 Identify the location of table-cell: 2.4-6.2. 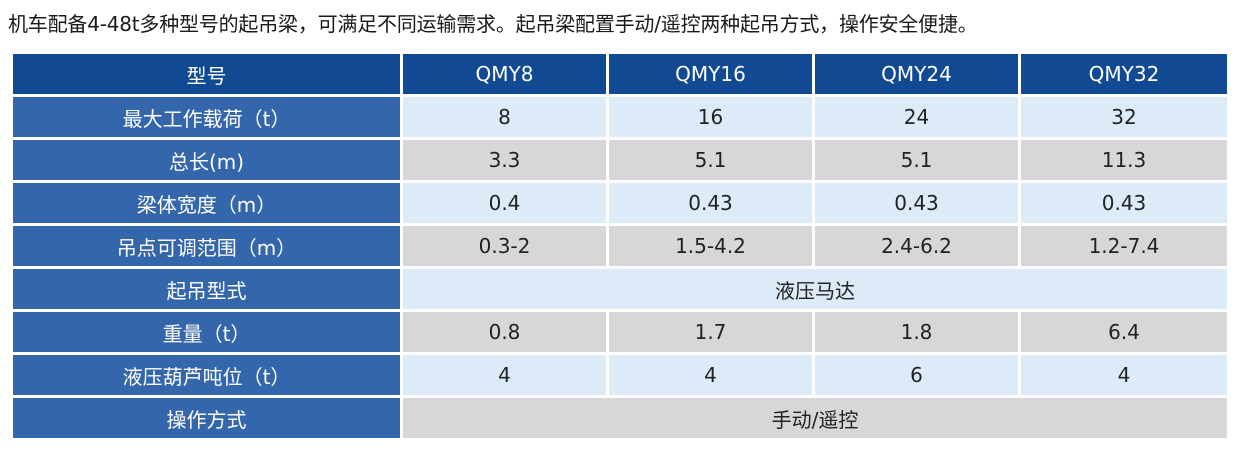
(918, 247).